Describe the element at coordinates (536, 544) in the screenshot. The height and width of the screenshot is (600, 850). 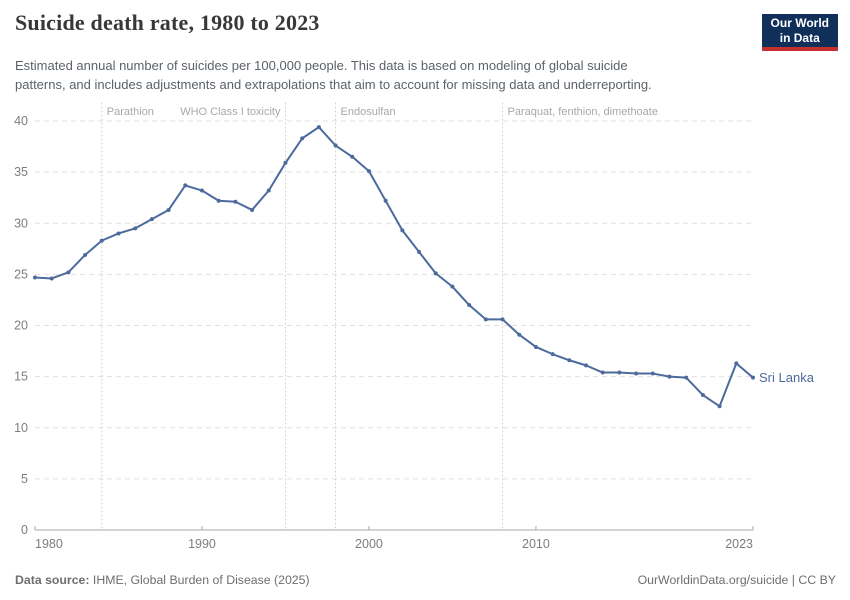
I see `x-tick-label: 2010` at that location.